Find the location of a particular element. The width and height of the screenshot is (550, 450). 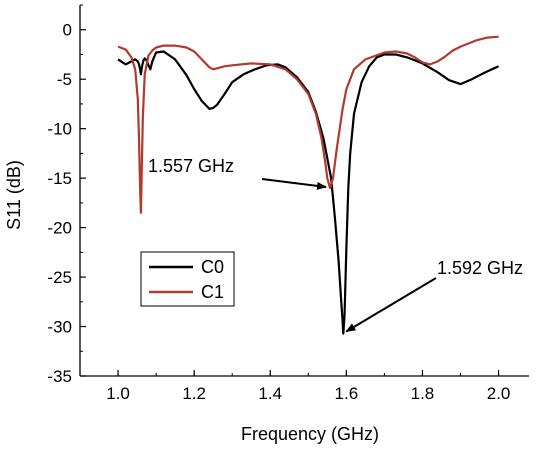

y-tick-label: -30 is located at coordinates (59, 327).